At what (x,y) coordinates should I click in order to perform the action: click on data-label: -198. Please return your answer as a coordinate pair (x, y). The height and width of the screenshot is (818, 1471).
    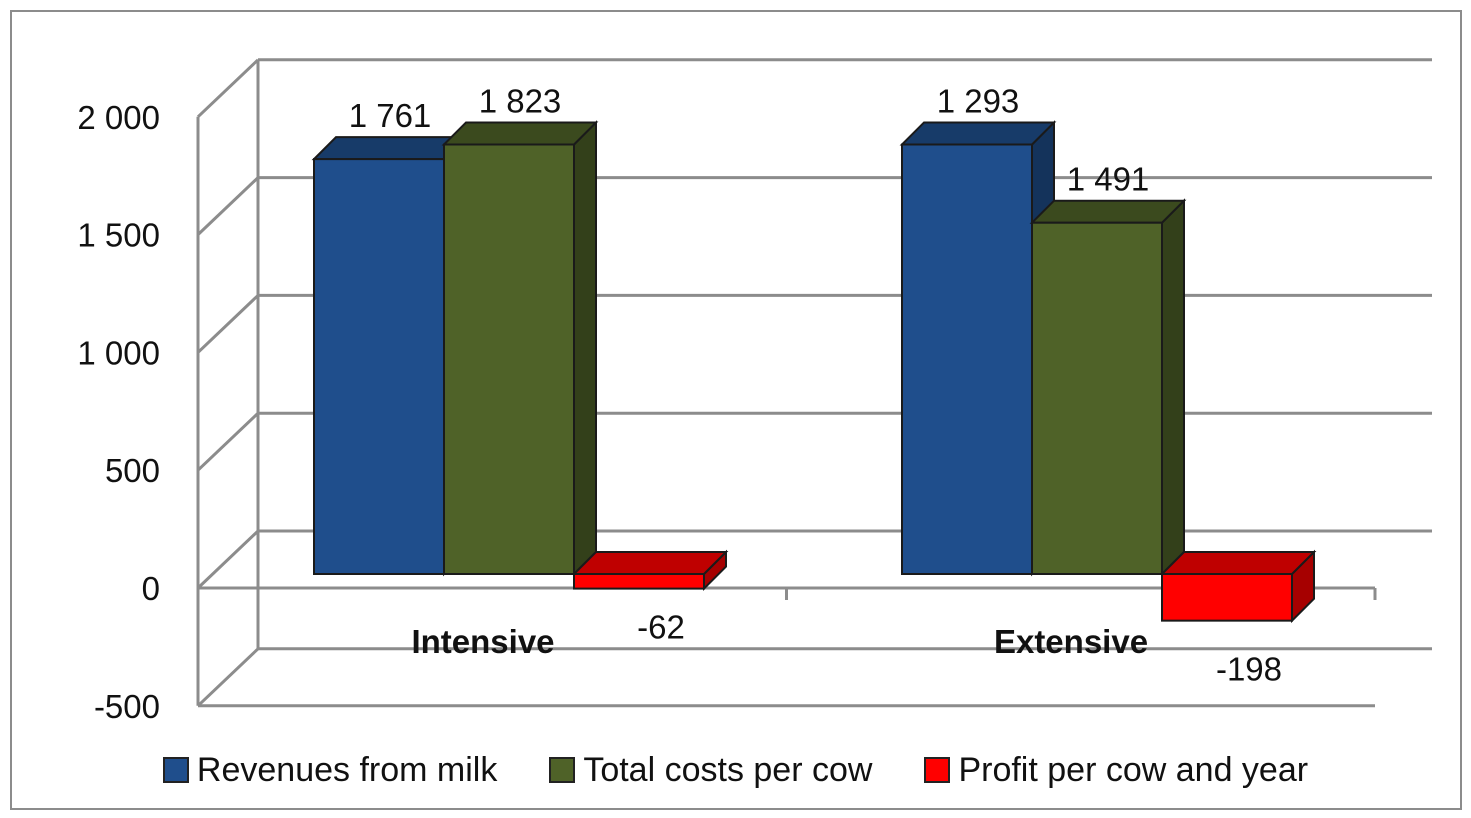
    Looking at the image, I should click on (1249, 669).